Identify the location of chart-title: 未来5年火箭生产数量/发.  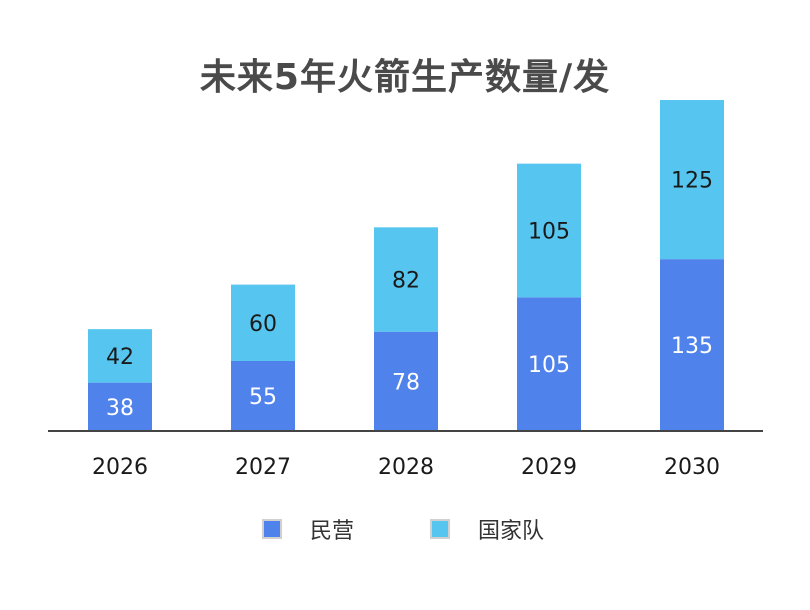
(405, 77).